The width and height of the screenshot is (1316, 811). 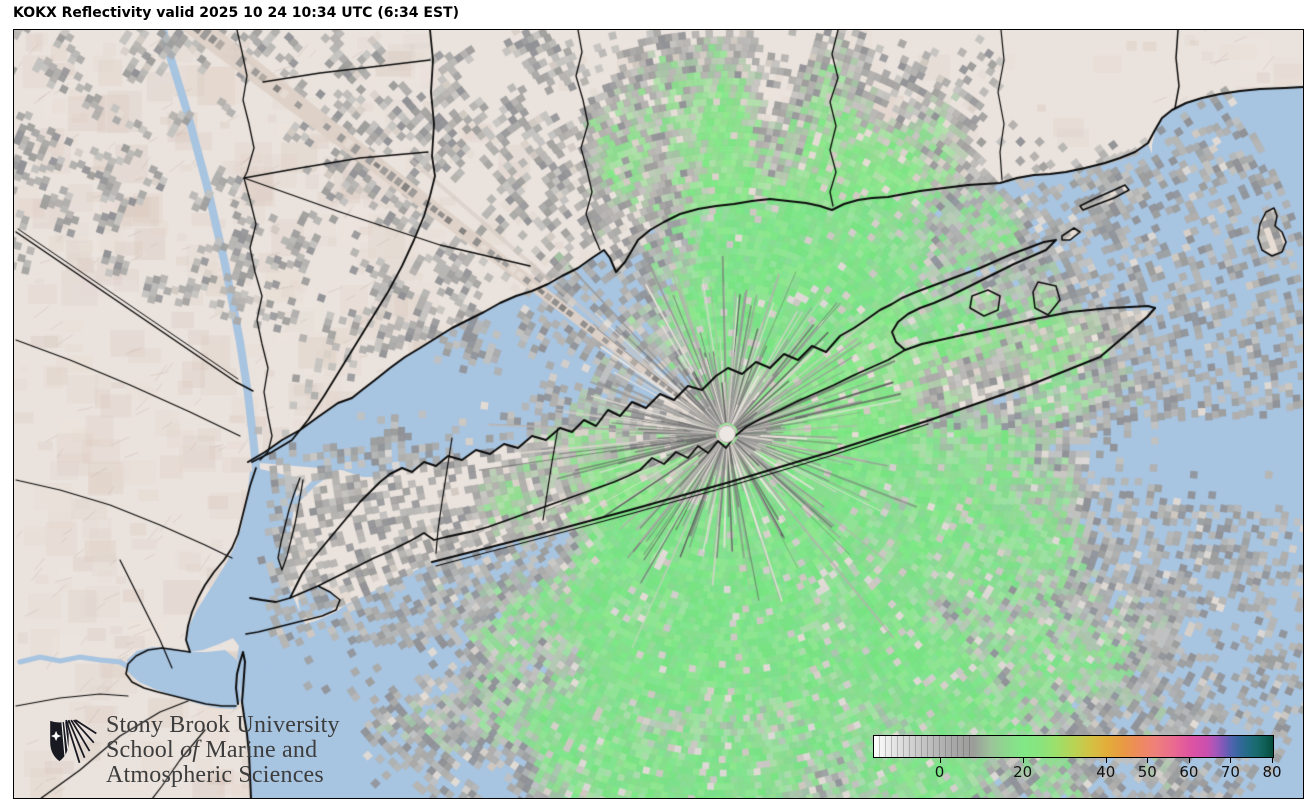 I want to click on colorbar-tick-label: 20, so click(x=1023, y=772).